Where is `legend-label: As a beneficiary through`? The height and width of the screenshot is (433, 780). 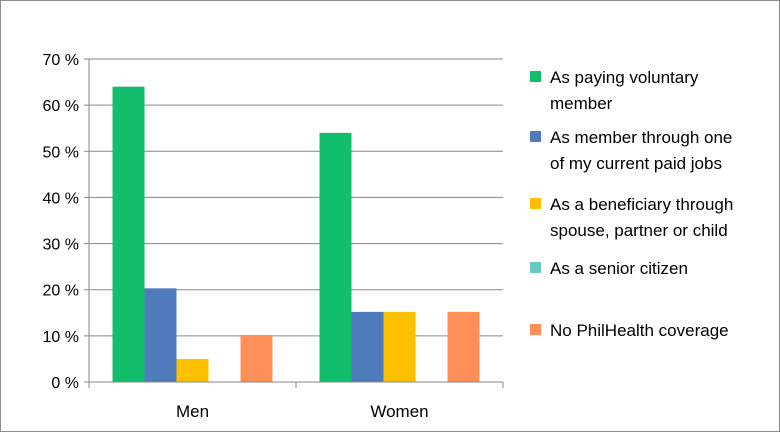
legend-label: As a beneficiary through is located at coordinates (641, 204).